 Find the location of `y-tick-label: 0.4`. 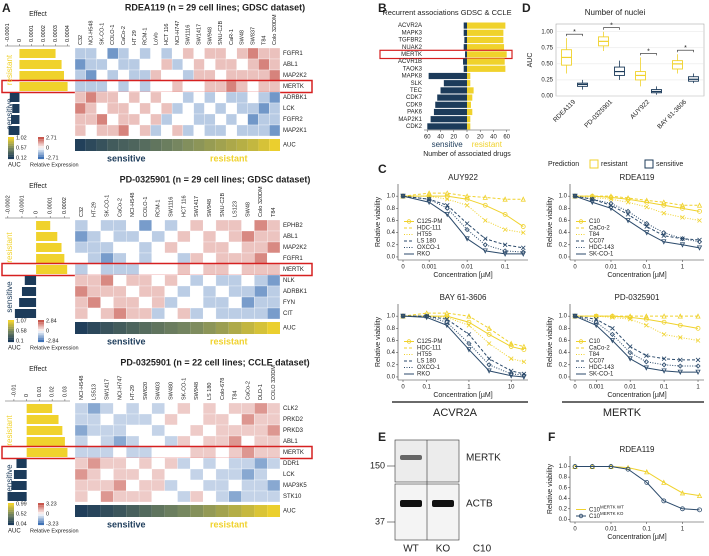

y-tick-label: 0.4 is located at coordinates (391, 353).